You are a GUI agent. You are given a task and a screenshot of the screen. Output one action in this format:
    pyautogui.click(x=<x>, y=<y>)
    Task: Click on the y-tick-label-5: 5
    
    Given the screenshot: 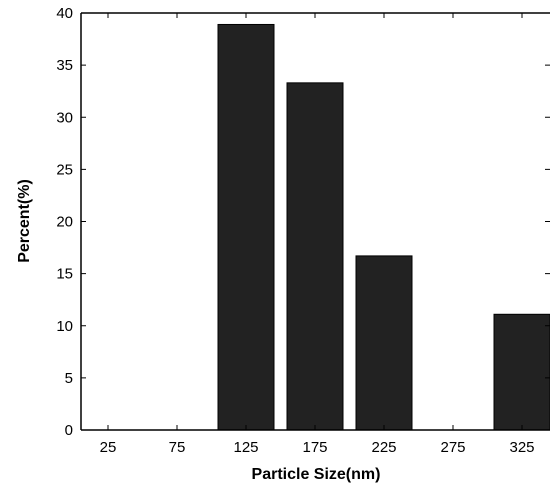 What is the action you would take?
    pyautogui.click(x=69, y=378)
    